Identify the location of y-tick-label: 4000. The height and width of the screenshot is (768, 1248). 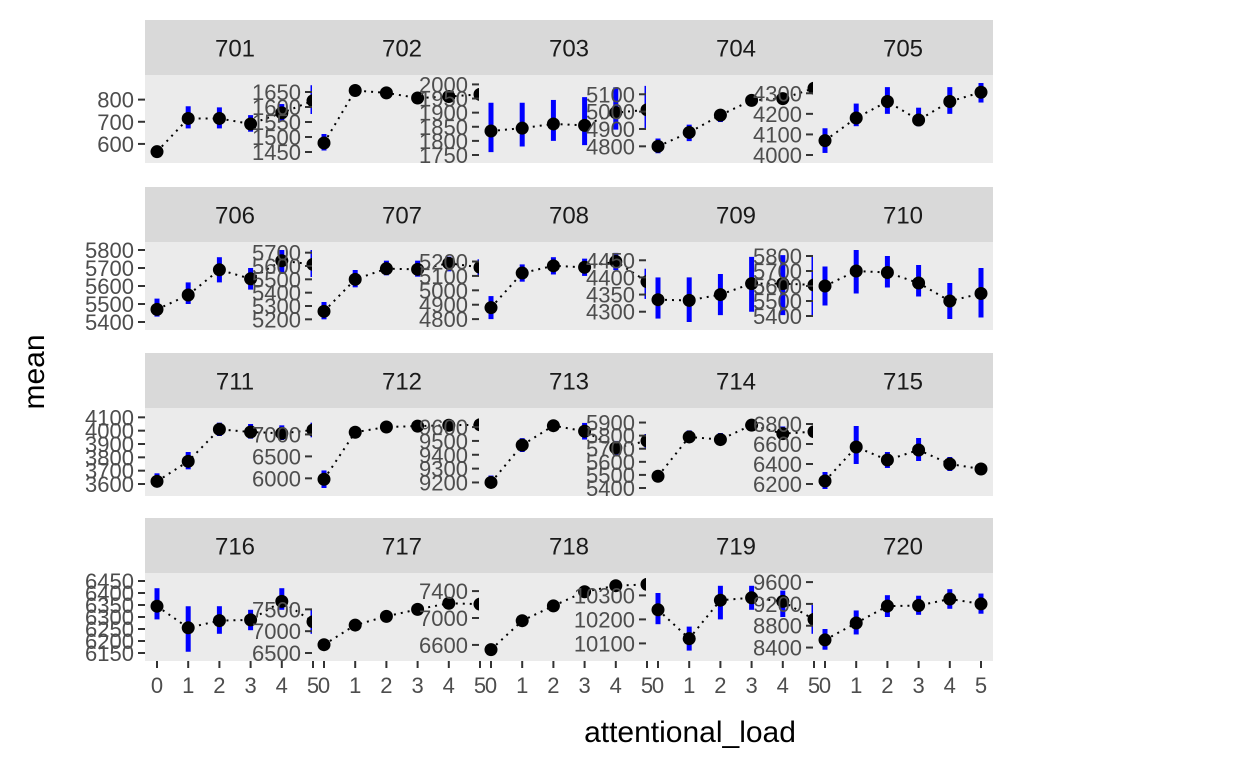
(109, 431).